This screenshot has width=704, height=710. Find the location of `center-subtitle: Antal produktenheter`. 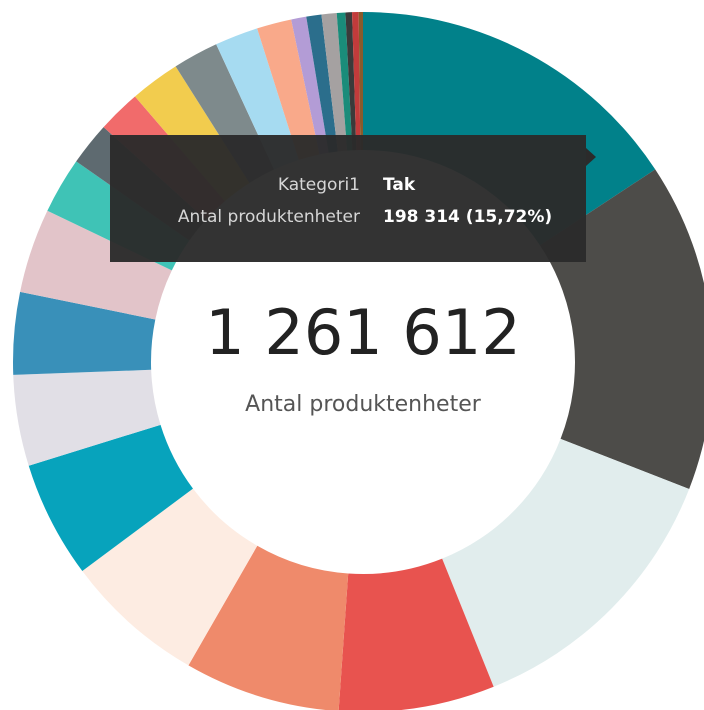

center-subtitle: Antal produktenheter is located at coordinates (363, 404).